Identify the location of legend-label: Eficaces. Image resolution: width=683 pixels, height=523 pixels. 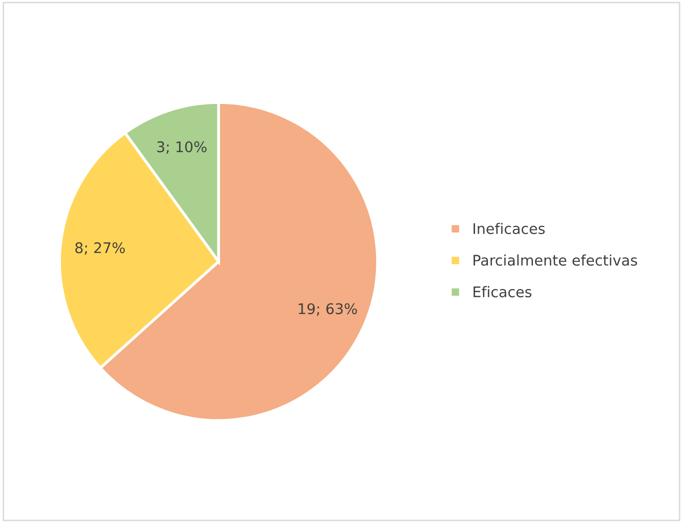
(503, 292).